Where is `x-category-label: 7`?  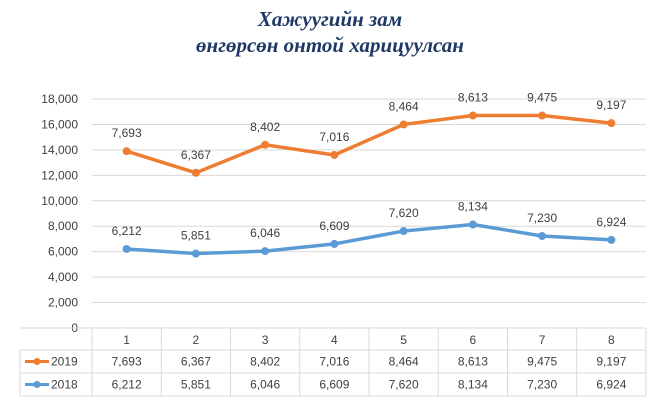 x-category-label: 7 is located at coordinates (542, 340).